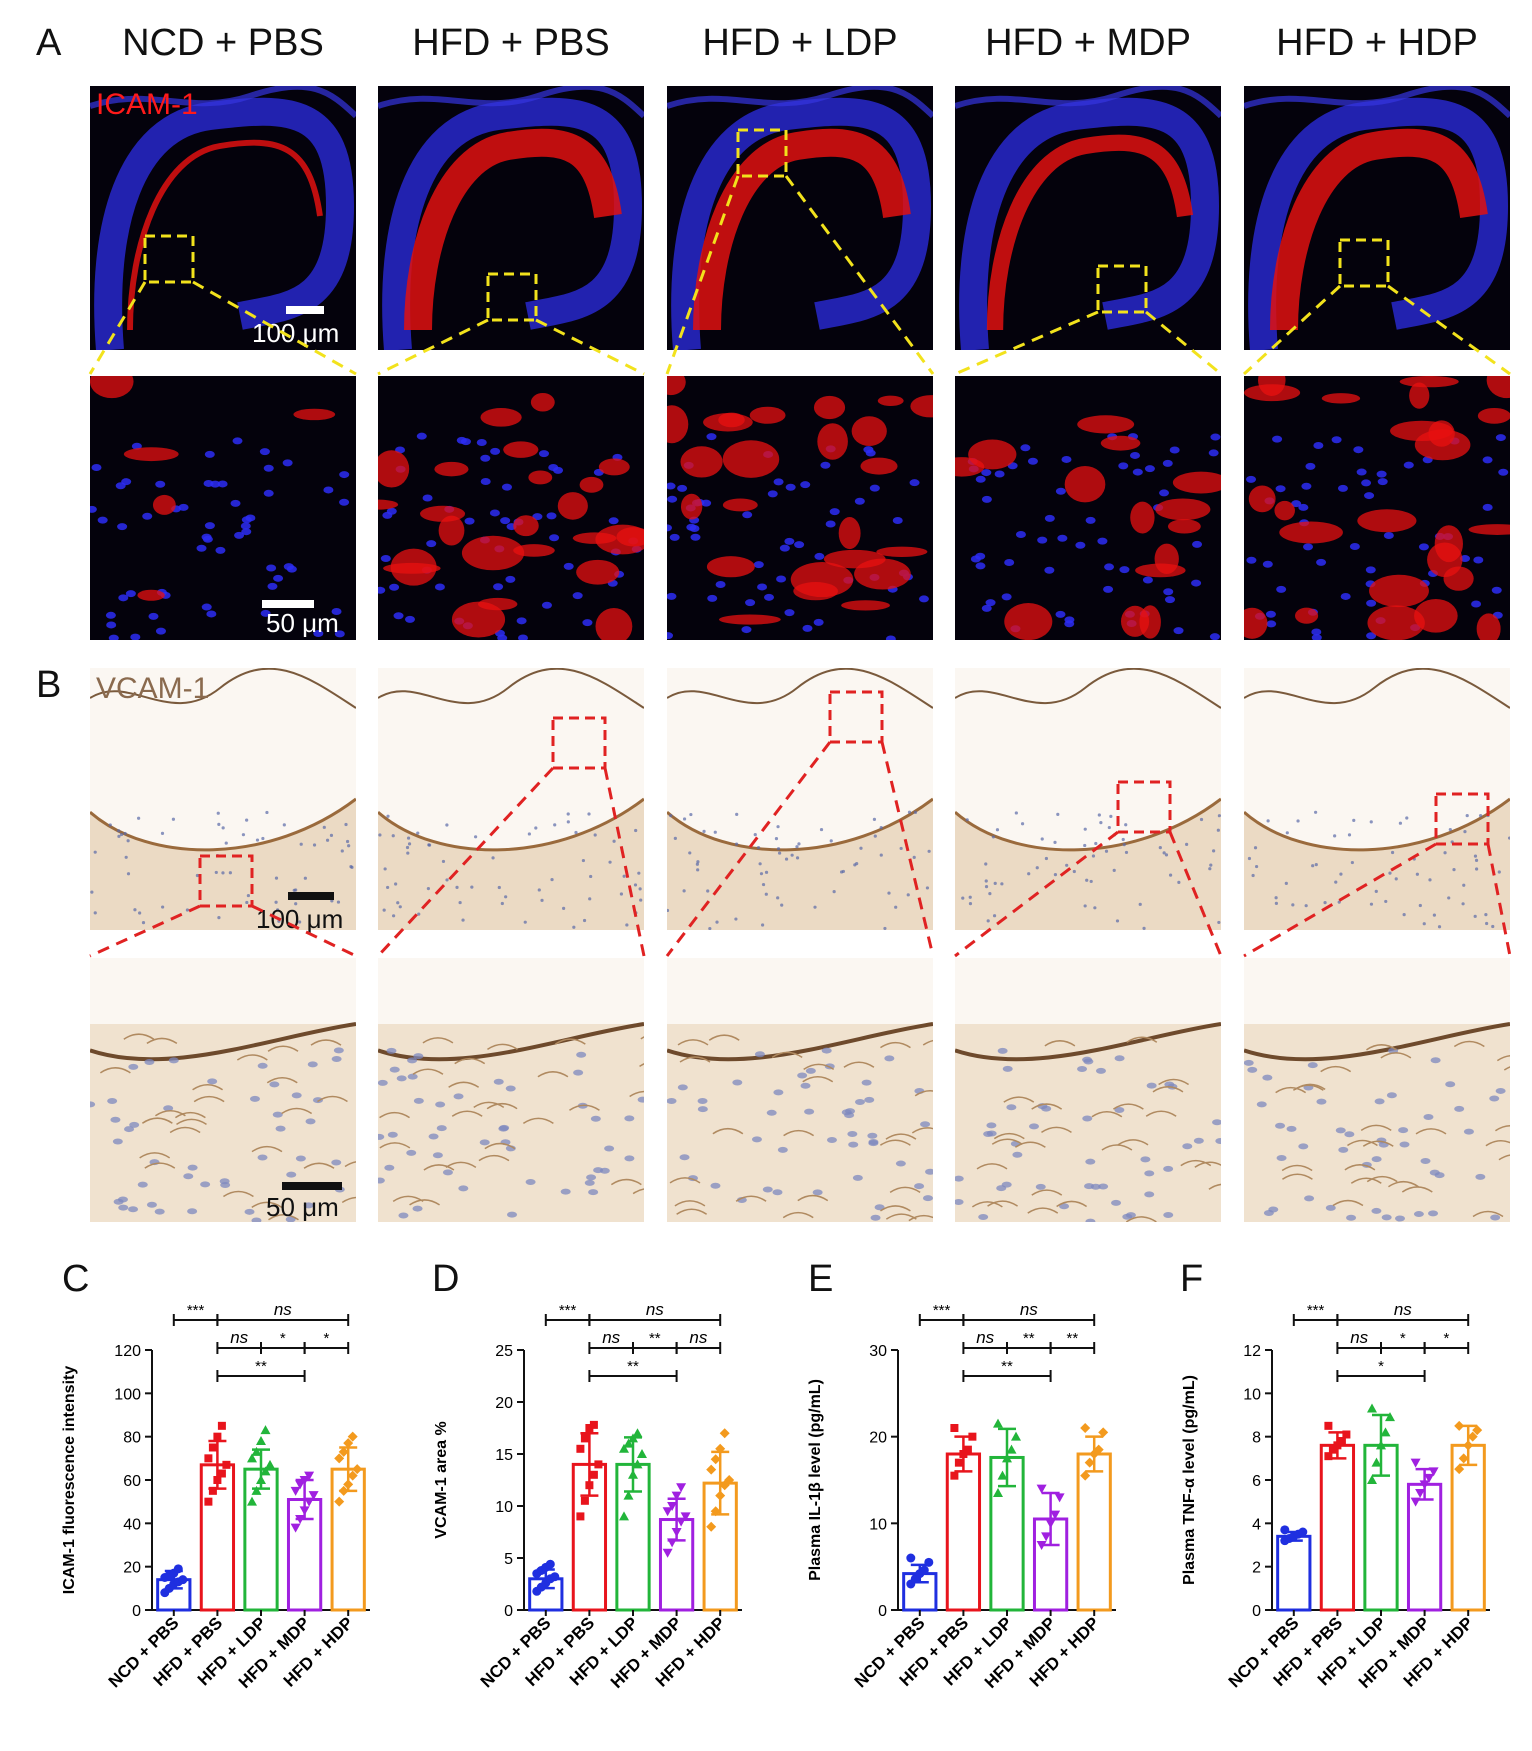  Describe the element at coordinates (147, 104) in the screenshot. I see `icam-stain-label: ICAM-1` at that location.